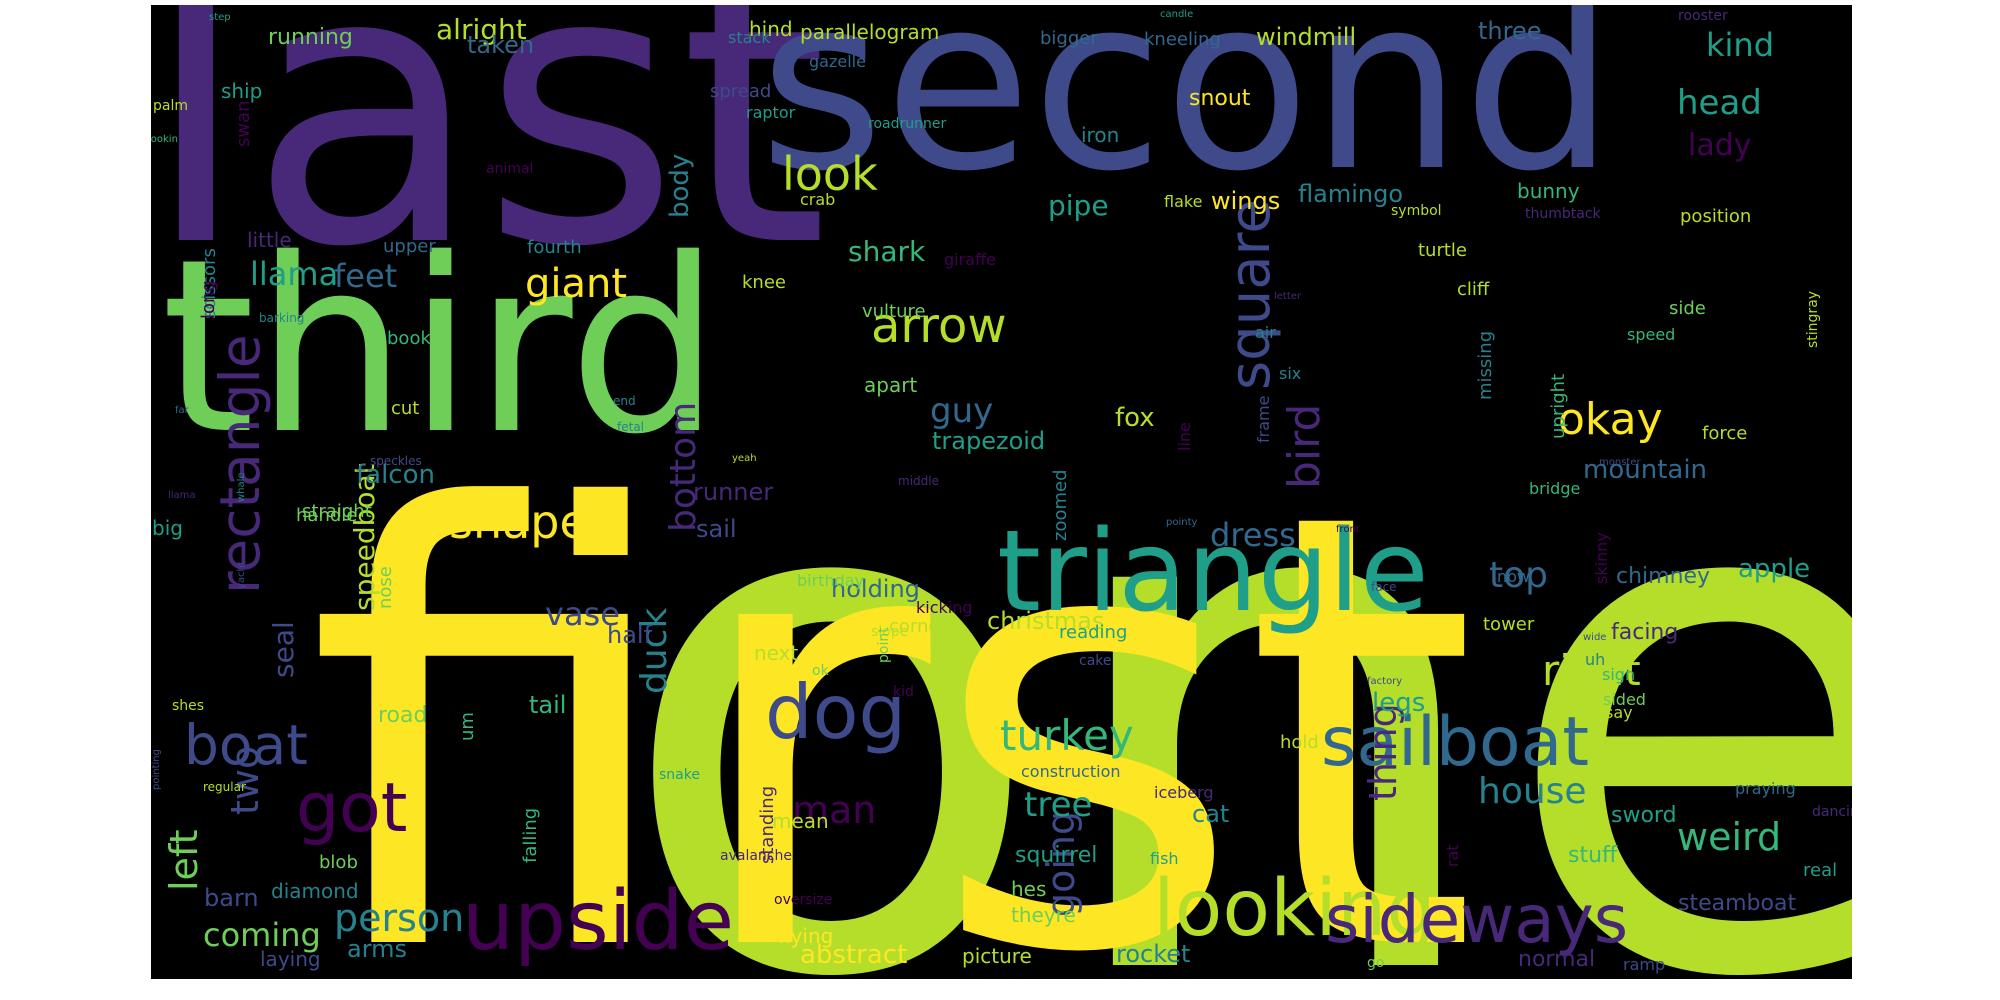  I want to click on cloud-word-thumbtack: thumbtack, so click(1563, 214).